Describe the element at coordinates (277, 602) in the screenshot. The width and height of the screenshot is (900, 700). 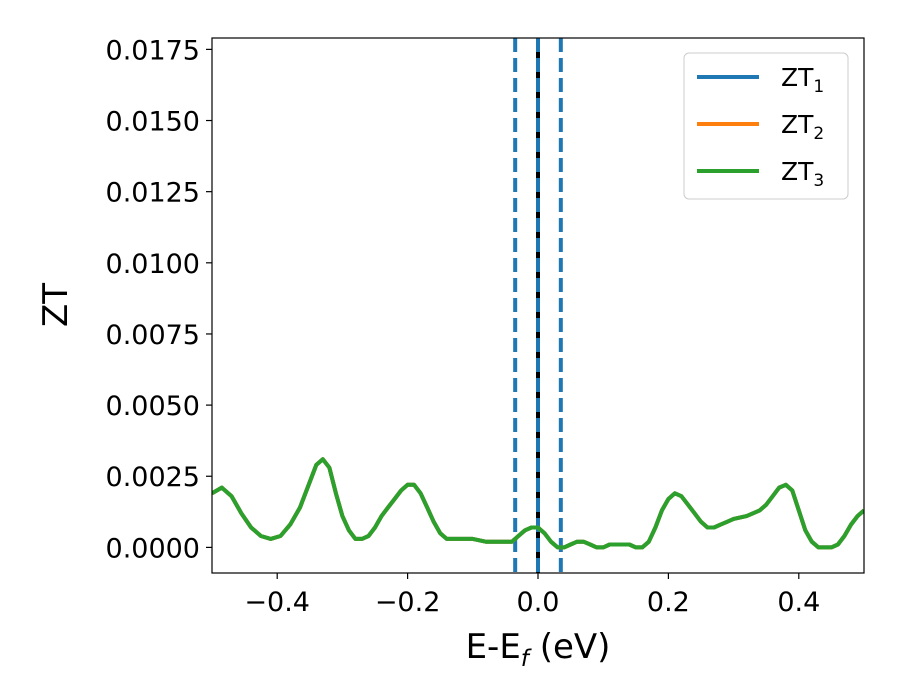
I see `x-tick-label: −0.4` at that location.